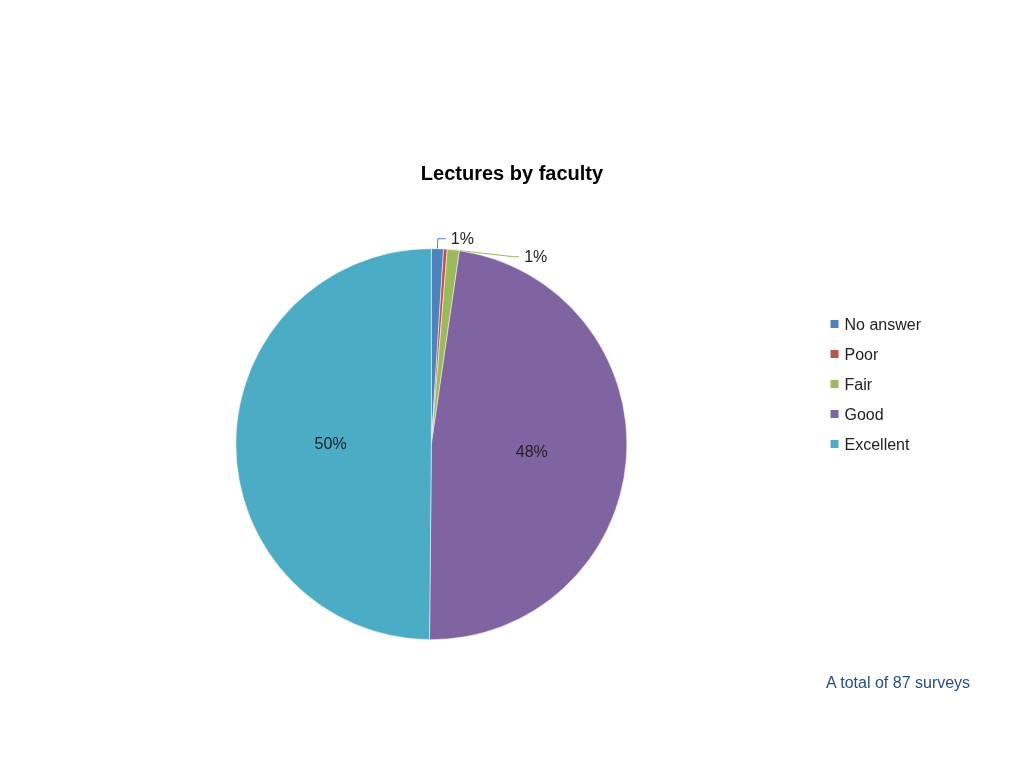 This screenshot has width=1024, height=768. Describe the element at coordinates (531, 452) in the screenshot. I see `data-label: 48%` at that location.